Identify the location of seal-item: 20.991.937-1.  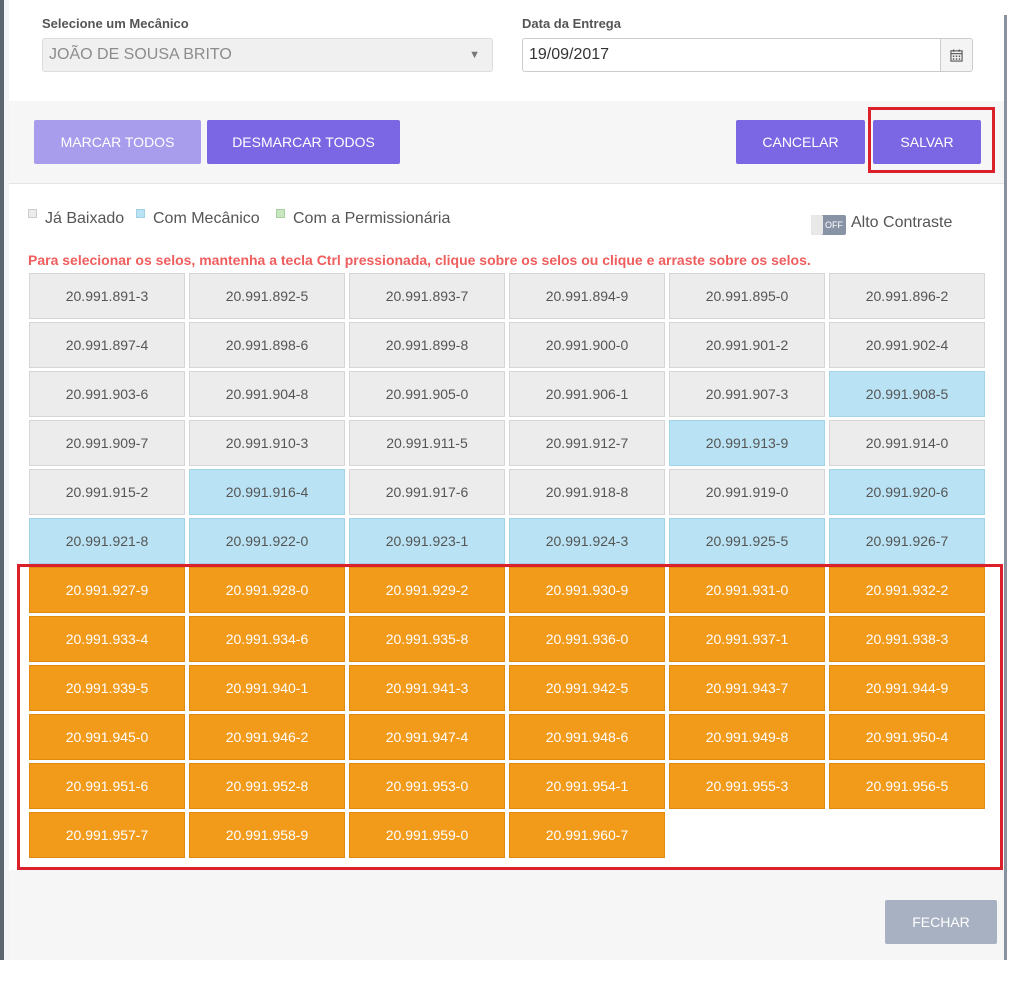
(747, 639).